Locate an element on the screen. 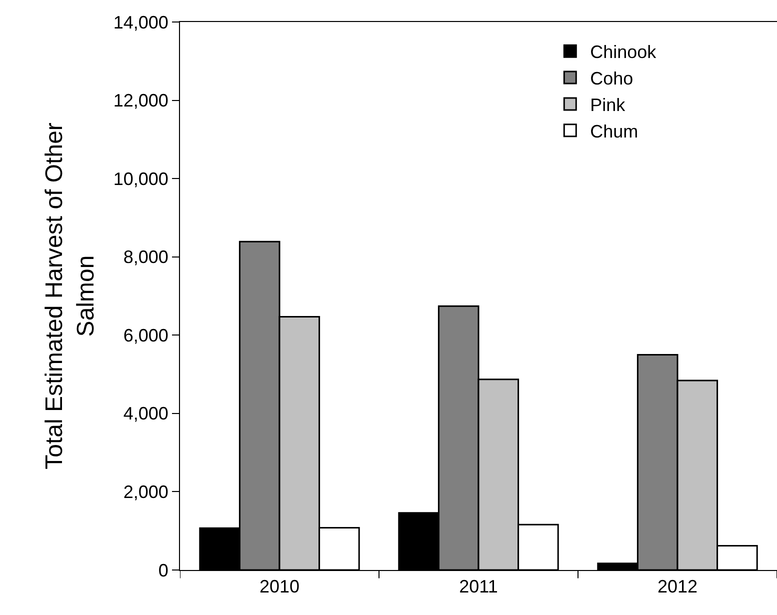  y-tick-label: 8,000 is located at coordinates (145, 257).